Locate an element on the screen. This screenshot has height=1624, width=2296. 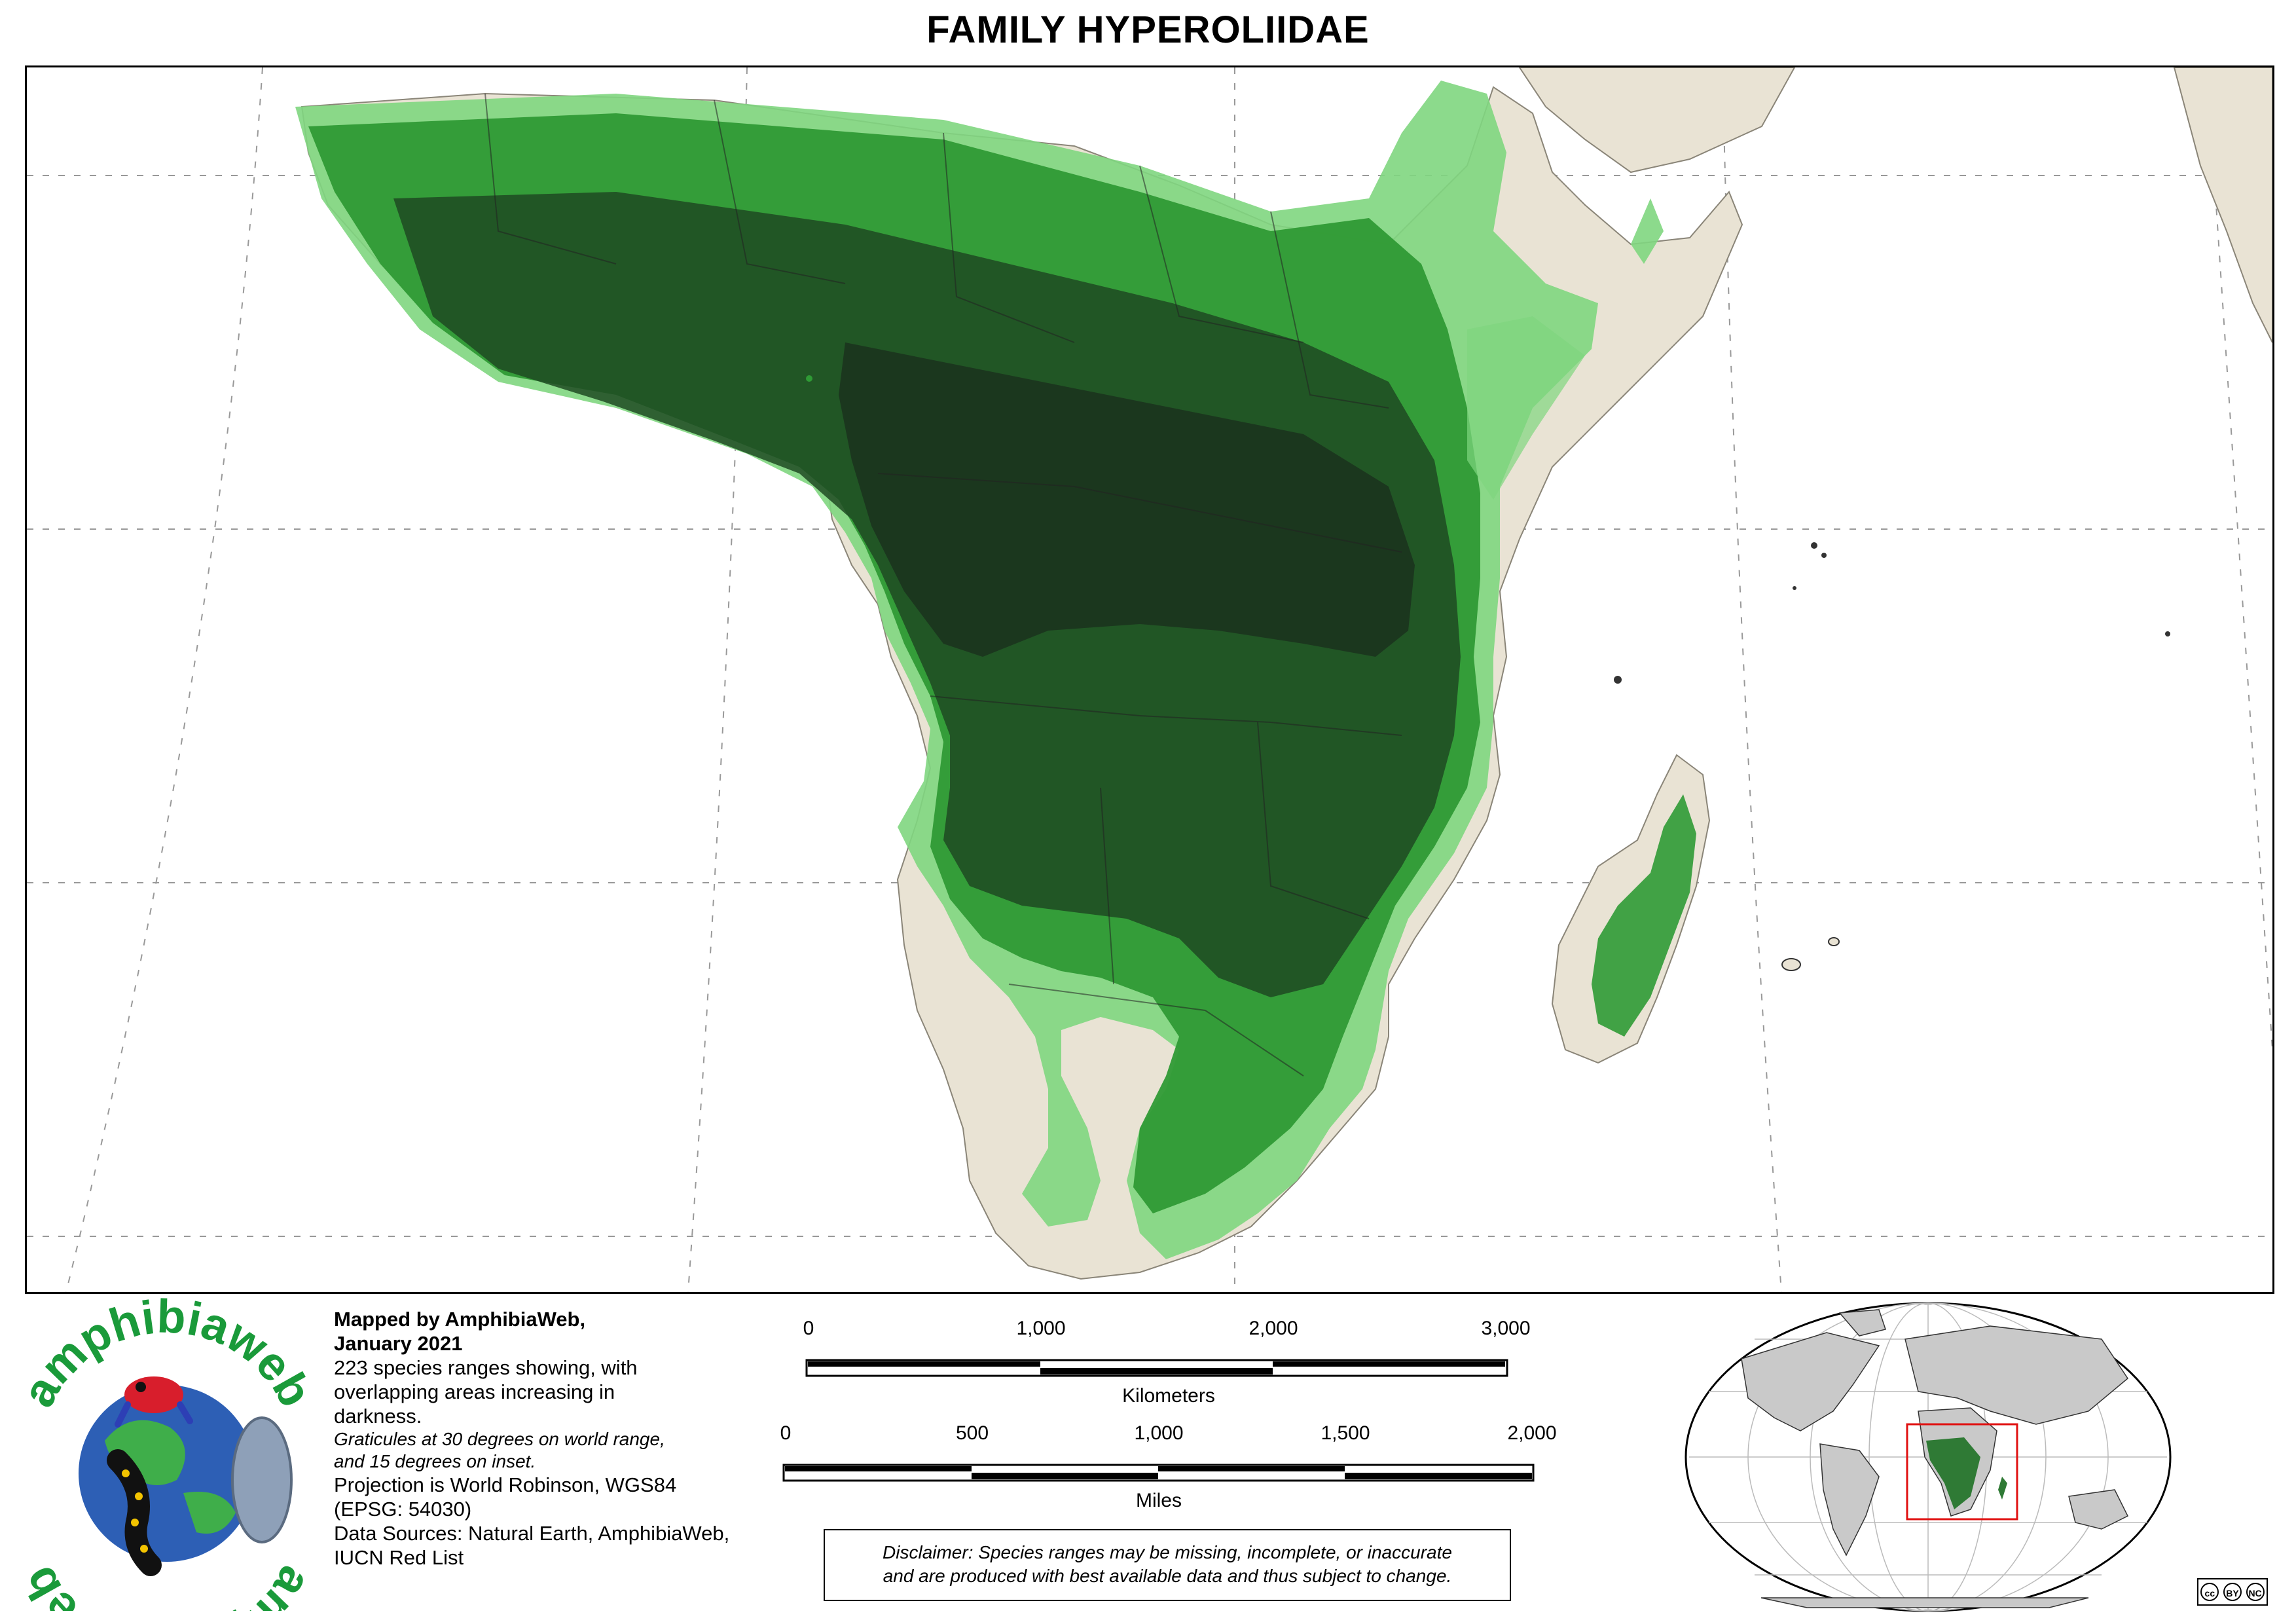
amphibiaweb-logo: amphibiaweb amphibiaweb is located at coordinates (167, 1454).